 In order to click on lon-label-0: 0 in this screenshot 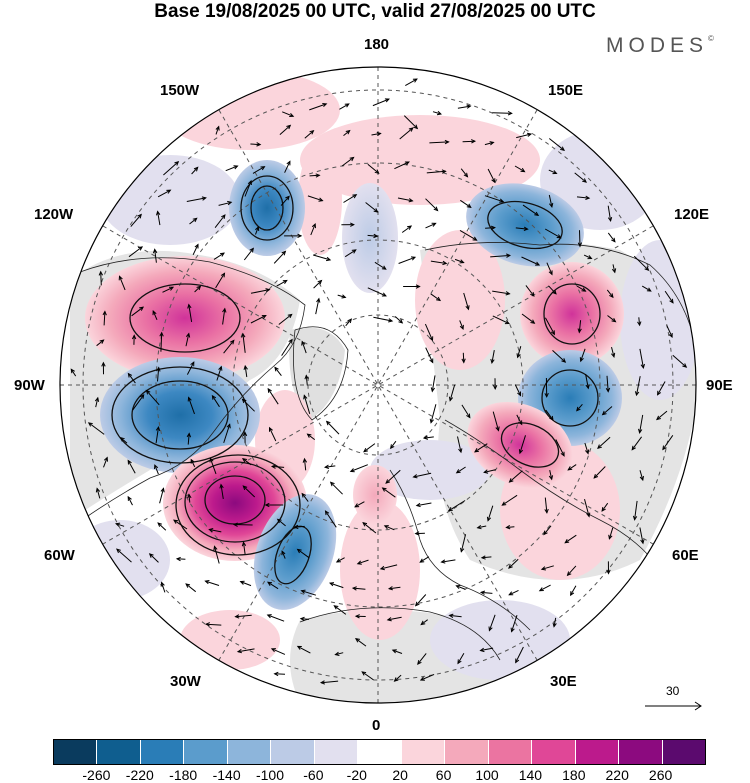, I will do `click(376, 725)`.